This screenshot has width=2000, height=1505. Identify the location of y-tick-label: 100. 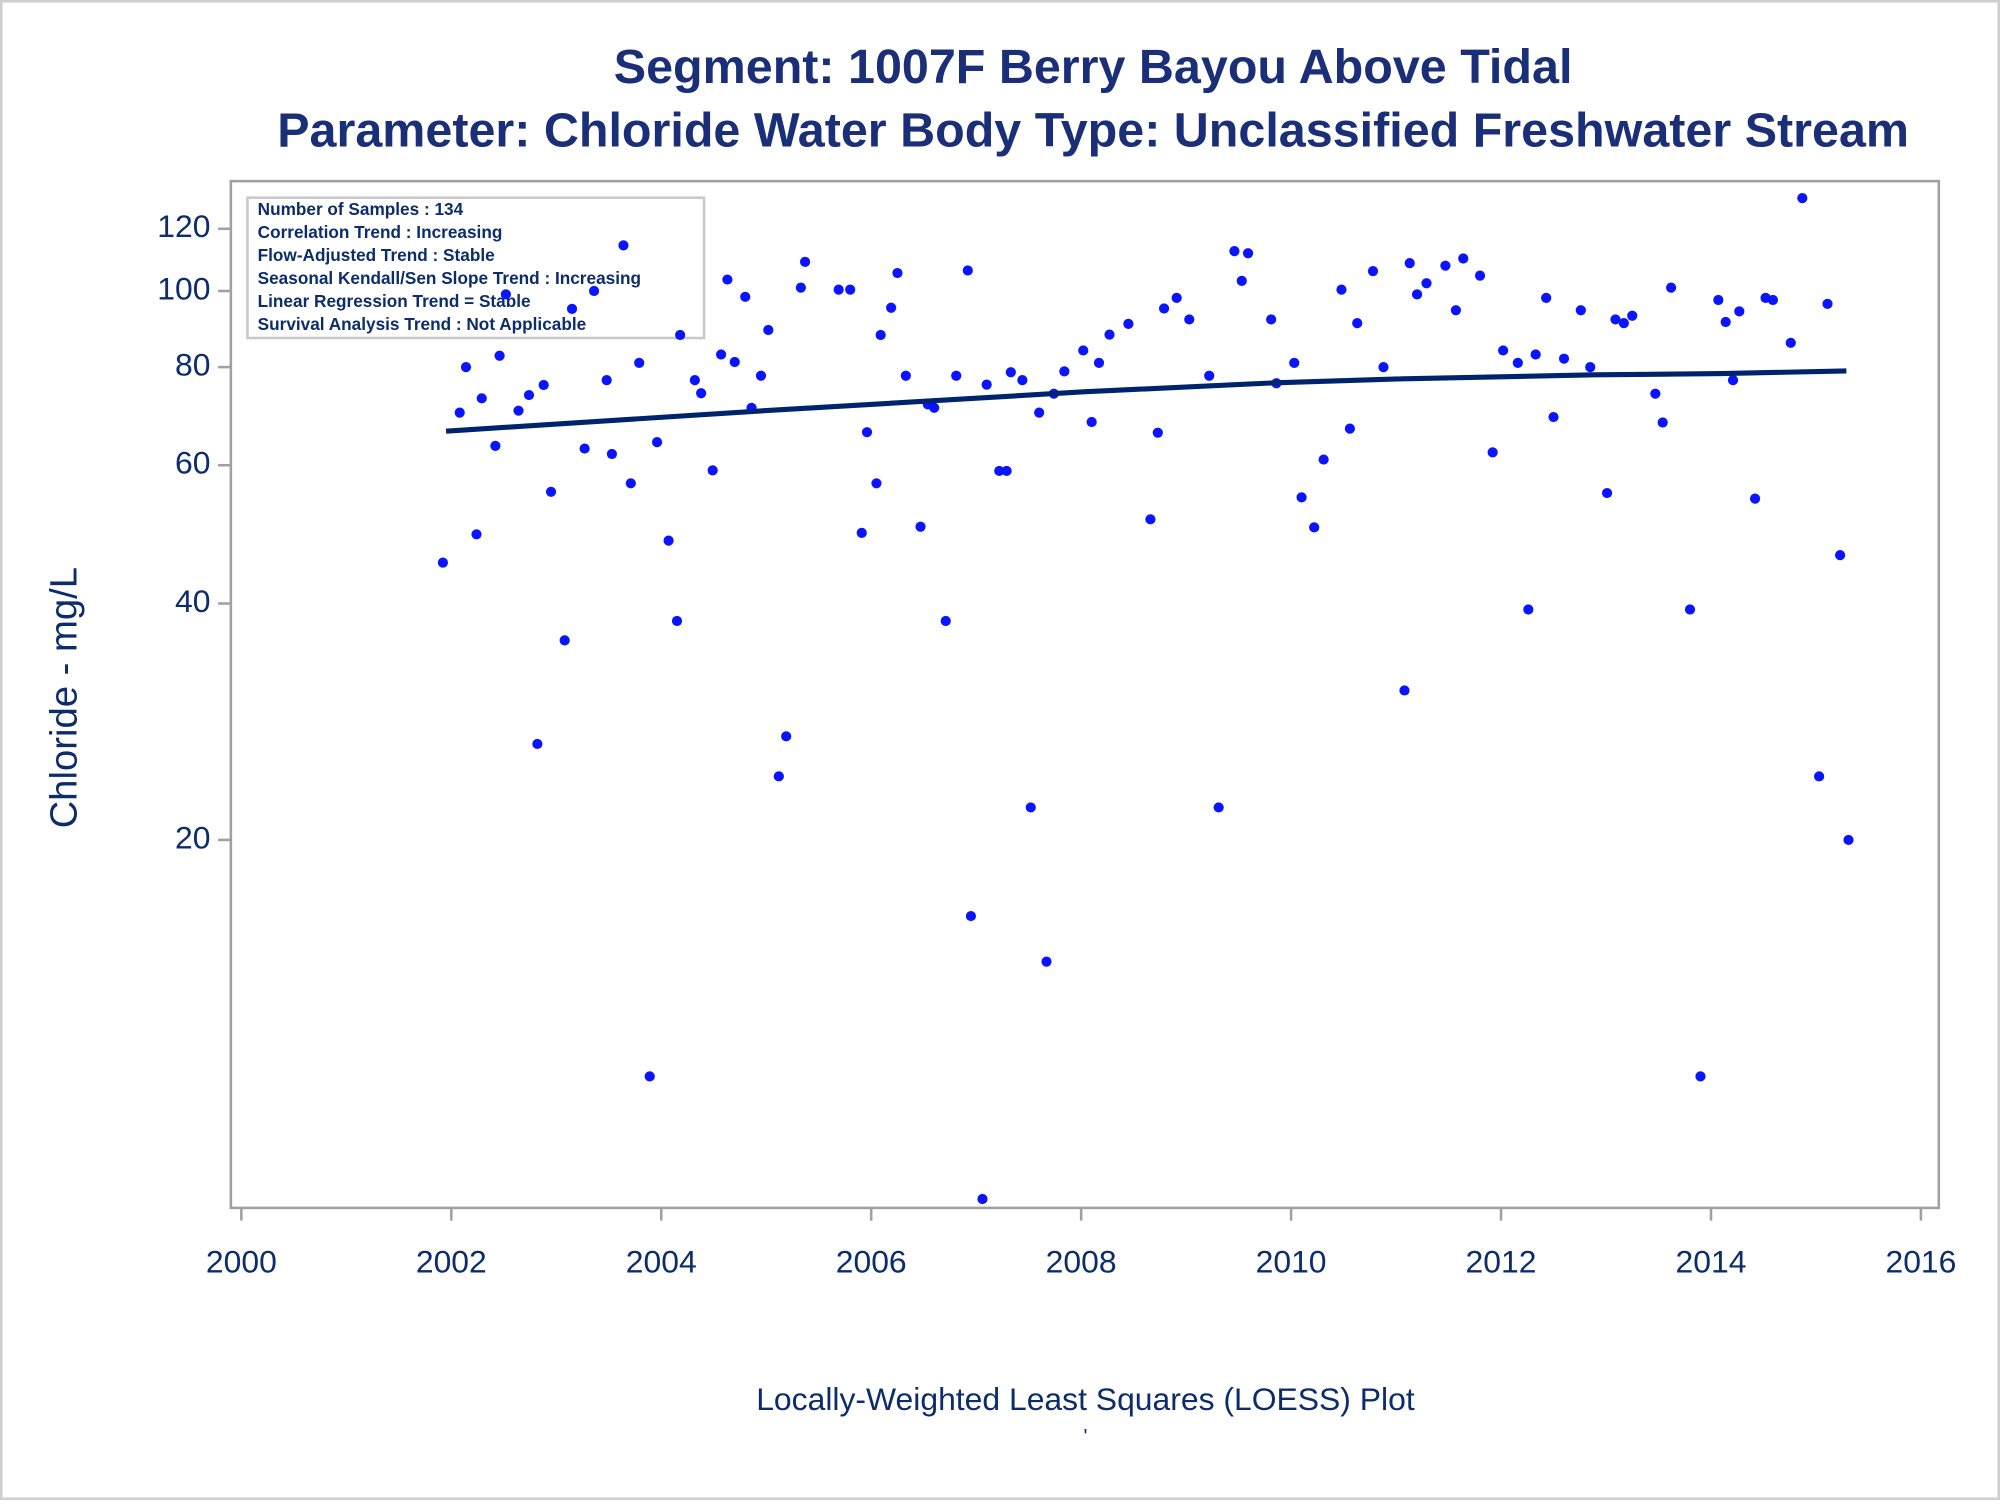
(183, 288).